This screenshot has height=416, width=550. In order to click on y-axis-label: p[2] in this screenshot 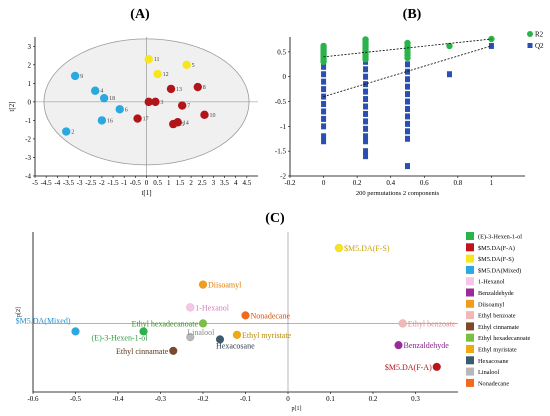, I will do `click(19, 312)`.